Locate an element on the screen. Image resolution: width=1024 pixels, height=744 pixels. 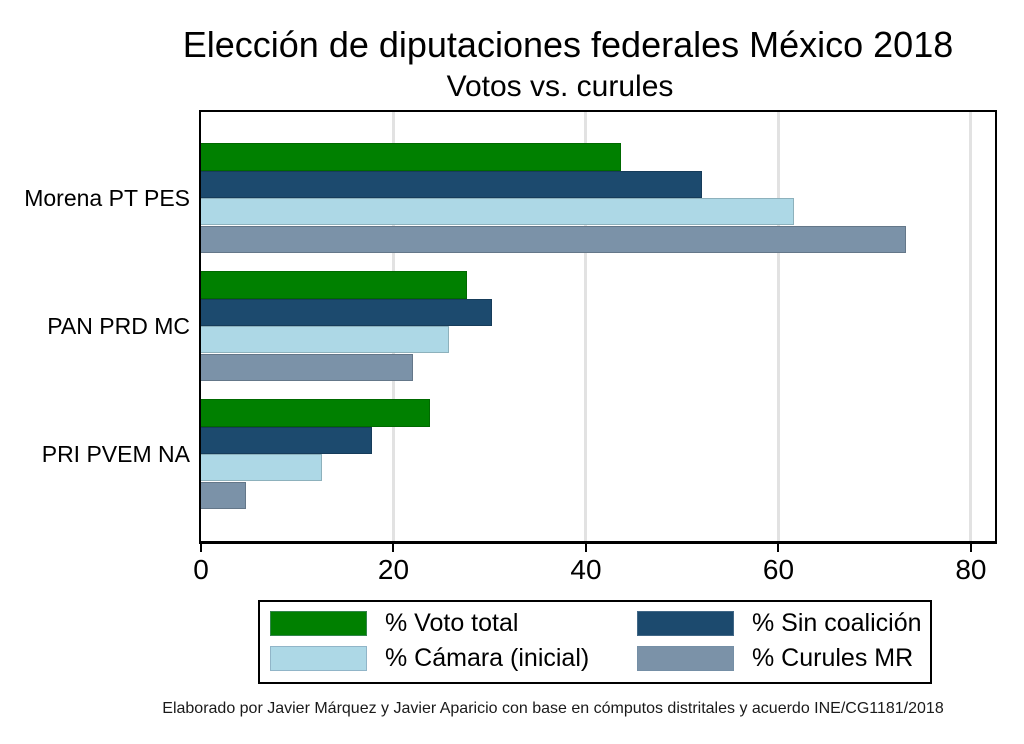
chart-subtitle: Votos vs. curules is located at coordinates (560, 86).